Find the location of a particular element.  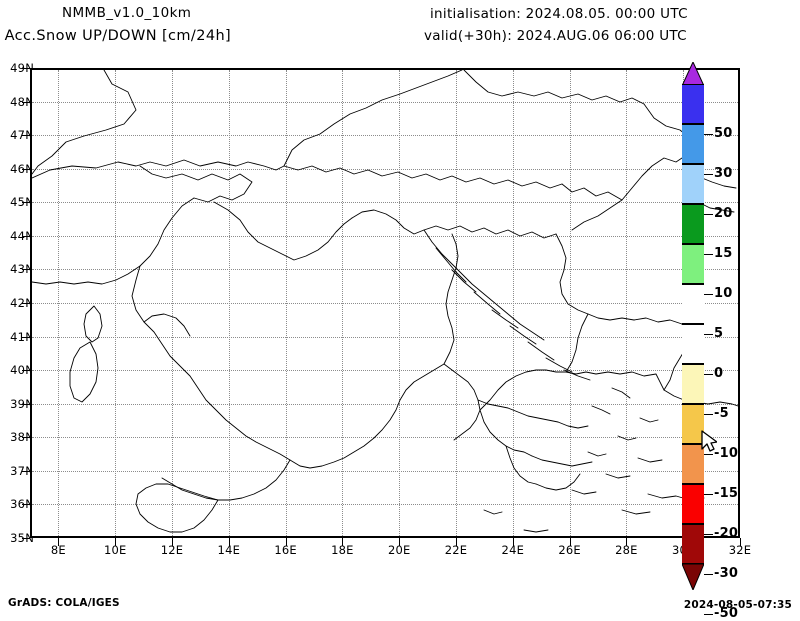

latitude-label: 43N is located at coordinates (22, 269).